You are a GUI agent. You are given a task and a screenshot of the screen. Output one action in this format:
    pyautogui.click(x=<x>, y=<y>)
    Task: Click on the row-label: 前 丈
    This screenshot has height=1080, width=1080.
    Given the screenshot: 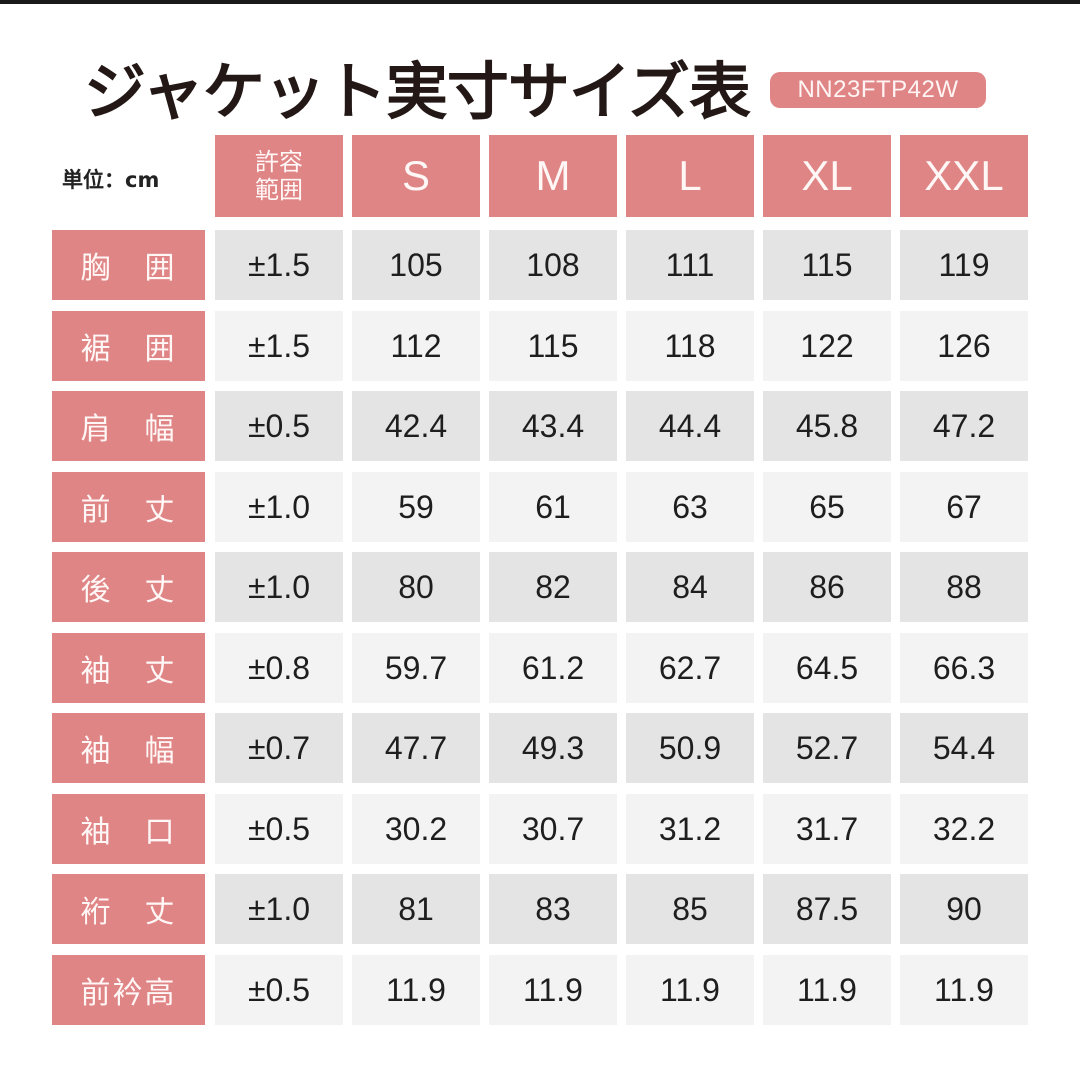 What is the action you would take?
    pyautogui.click(x=128, y=507)
    